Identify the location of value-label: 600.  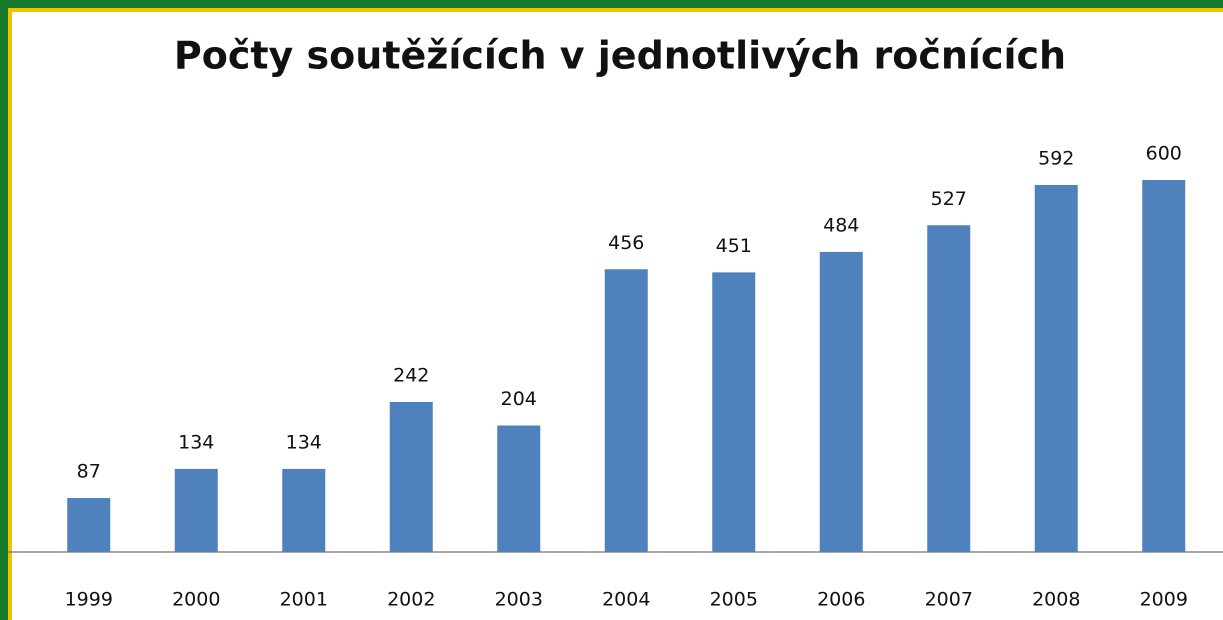
(1164, 154).